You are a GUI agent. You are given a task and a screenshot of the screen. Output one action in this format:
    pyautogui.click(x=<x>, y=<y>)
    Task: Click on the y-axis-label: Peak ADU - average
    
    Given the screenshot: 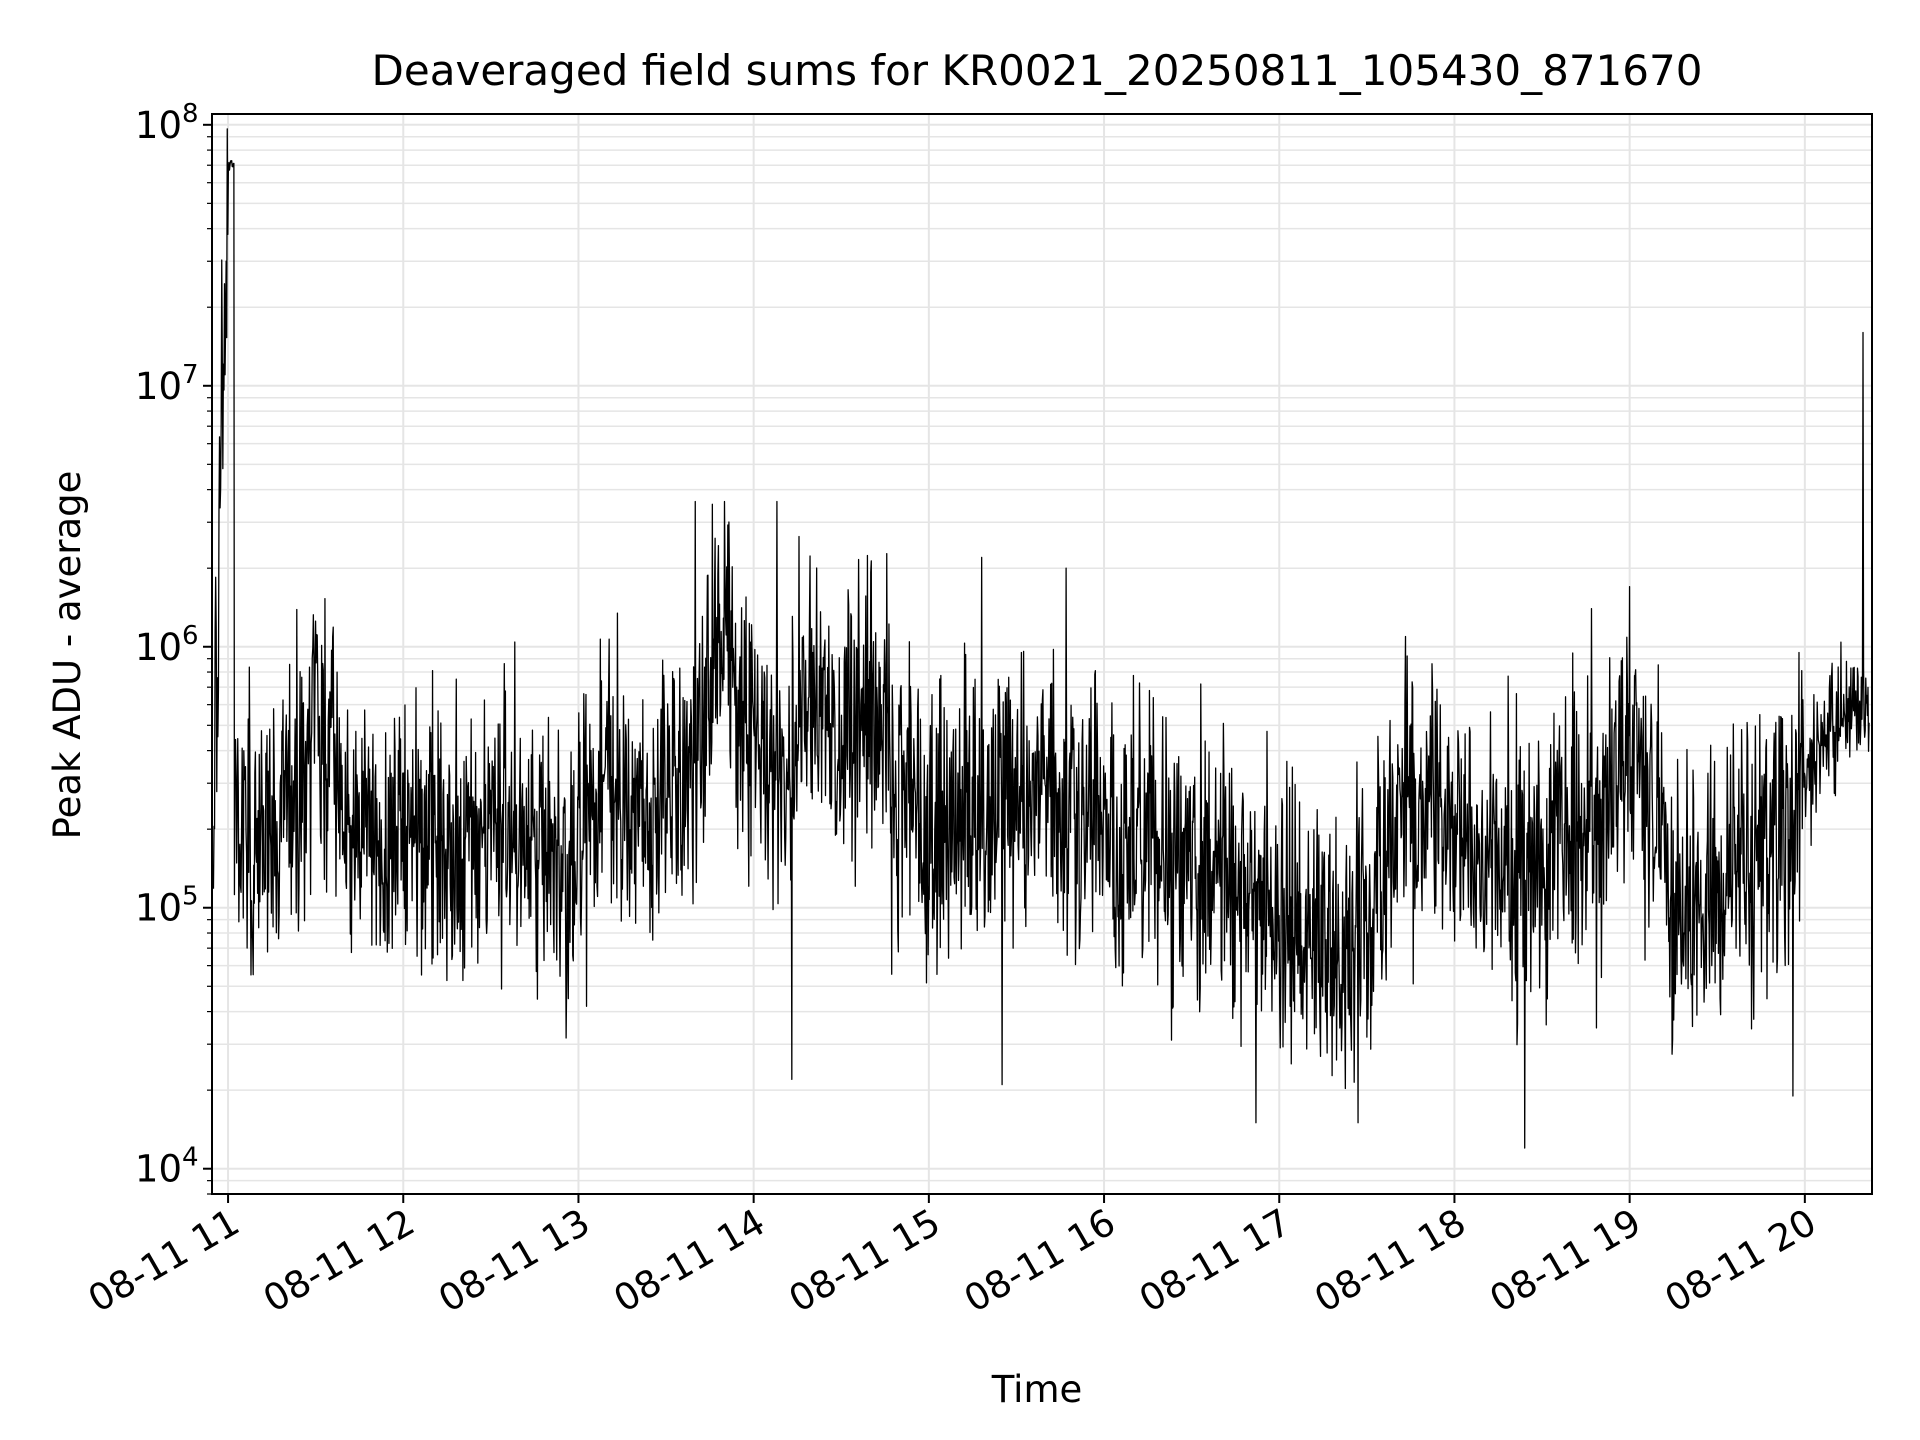 What is the action you would take?
    pyautogui.click(x=67, y=655)
    